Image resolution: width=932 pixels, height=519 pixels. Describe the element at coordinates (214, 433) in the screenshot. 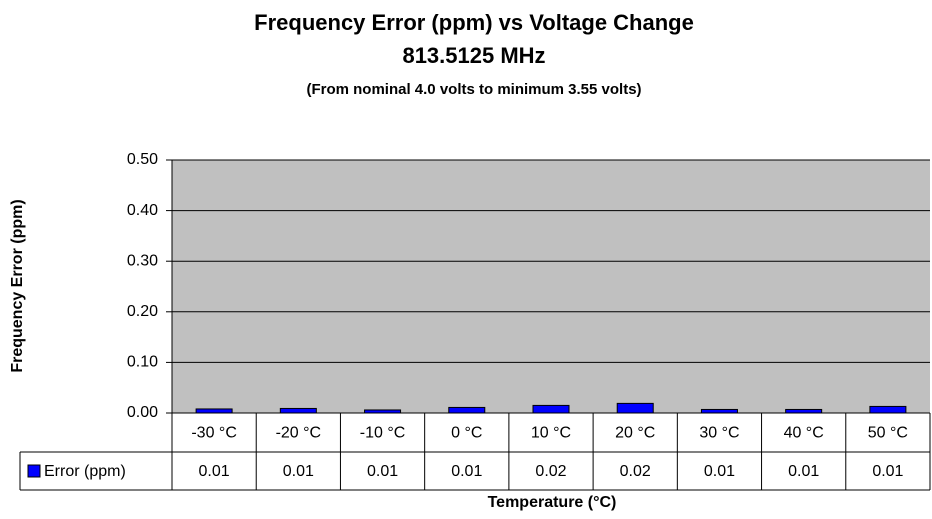

I see `x-tick-label: -30 °C` at that location.